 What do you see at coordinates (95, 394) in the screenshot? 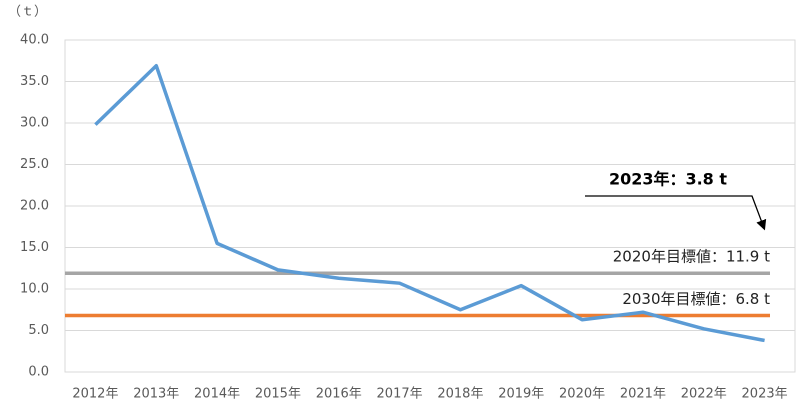
I see `x-tick-label: 2012年` at bounding box center [95, 394].